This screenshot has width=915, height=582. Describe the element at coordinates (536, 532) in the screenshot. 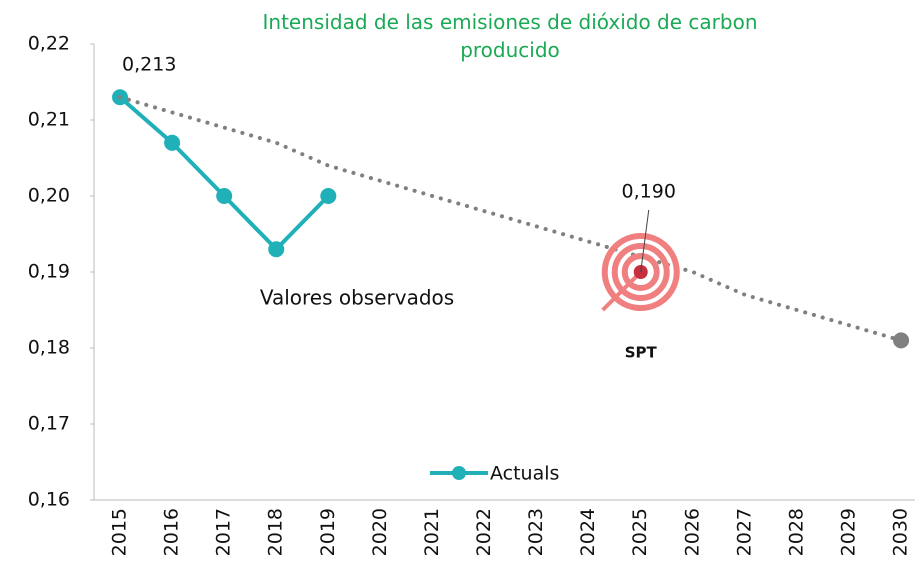

I see `x-tick-label: 2023` at that location.